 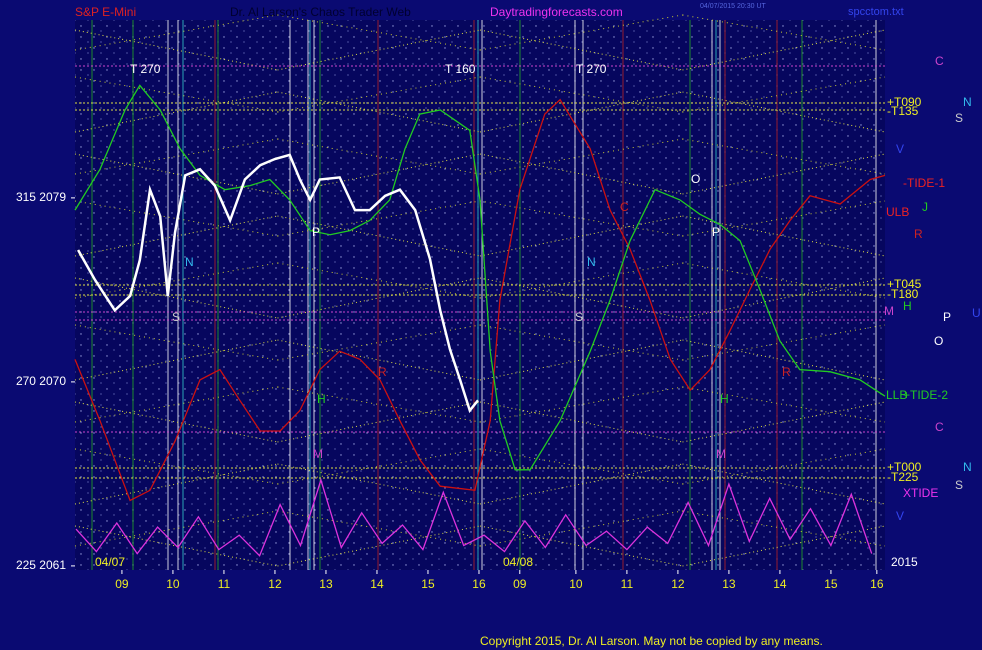 What do you see at coordinates (460, 69) in the screenshot?
I see `annotation: T 160` at bounding box center [460, 69].